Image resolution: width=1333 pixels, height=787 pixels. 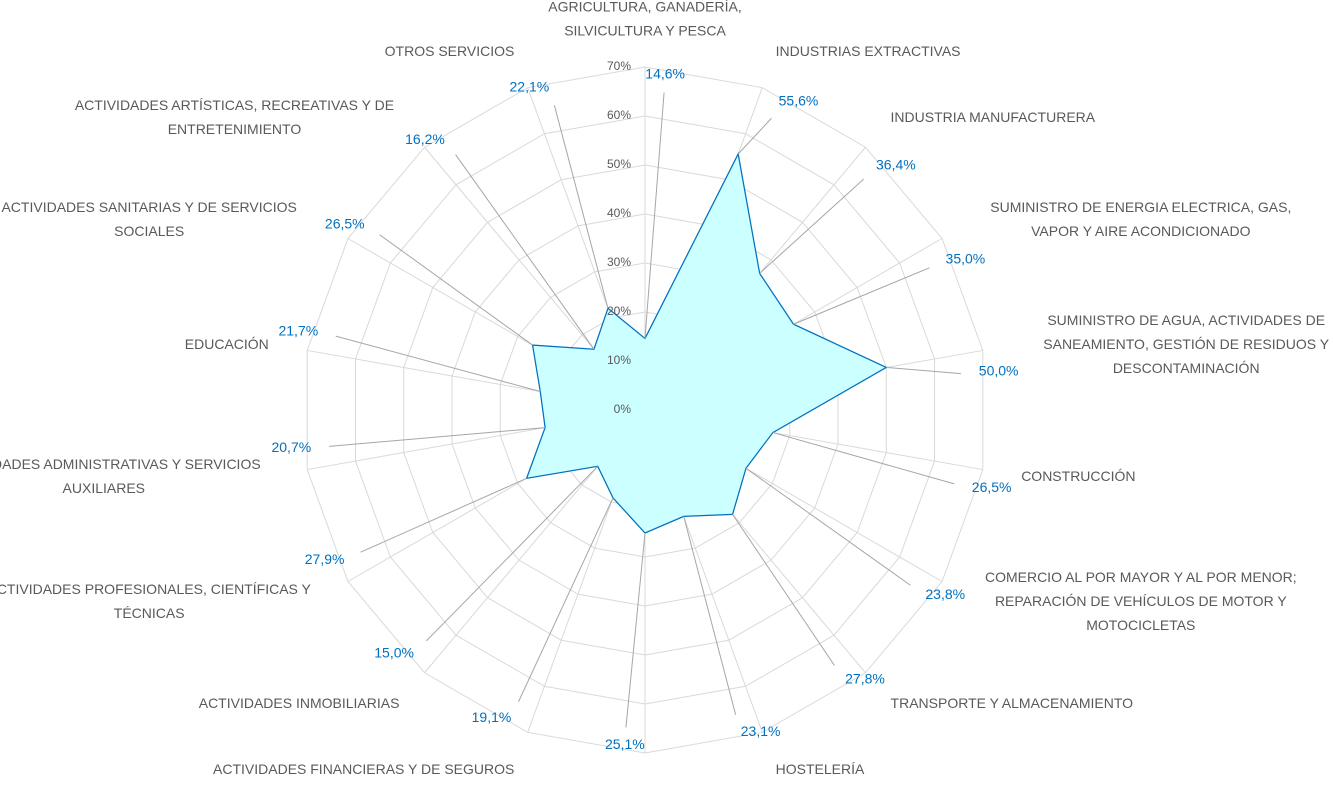 I want to click on category-label: TRANSPORTE Y ALMACENAMIENTO, so click(x=1012, y=702).